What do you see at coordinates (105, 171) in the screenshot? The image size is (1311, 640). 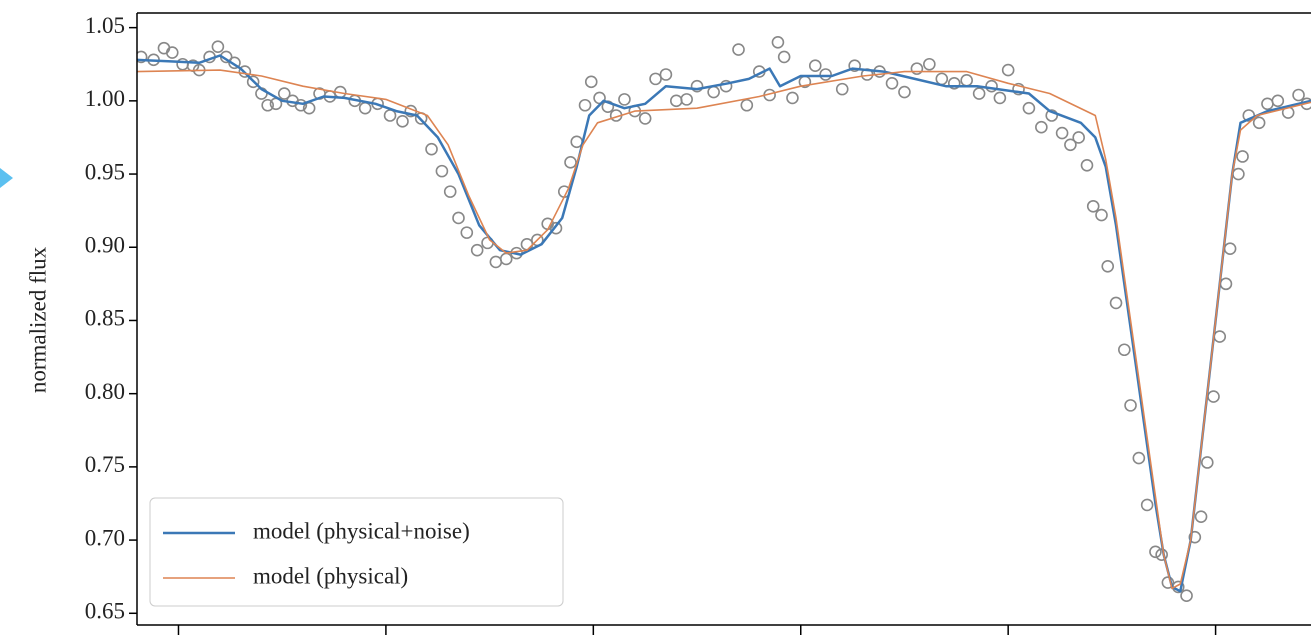 I see `y-tick-label: 0.95` at bounding box center [105, 171].